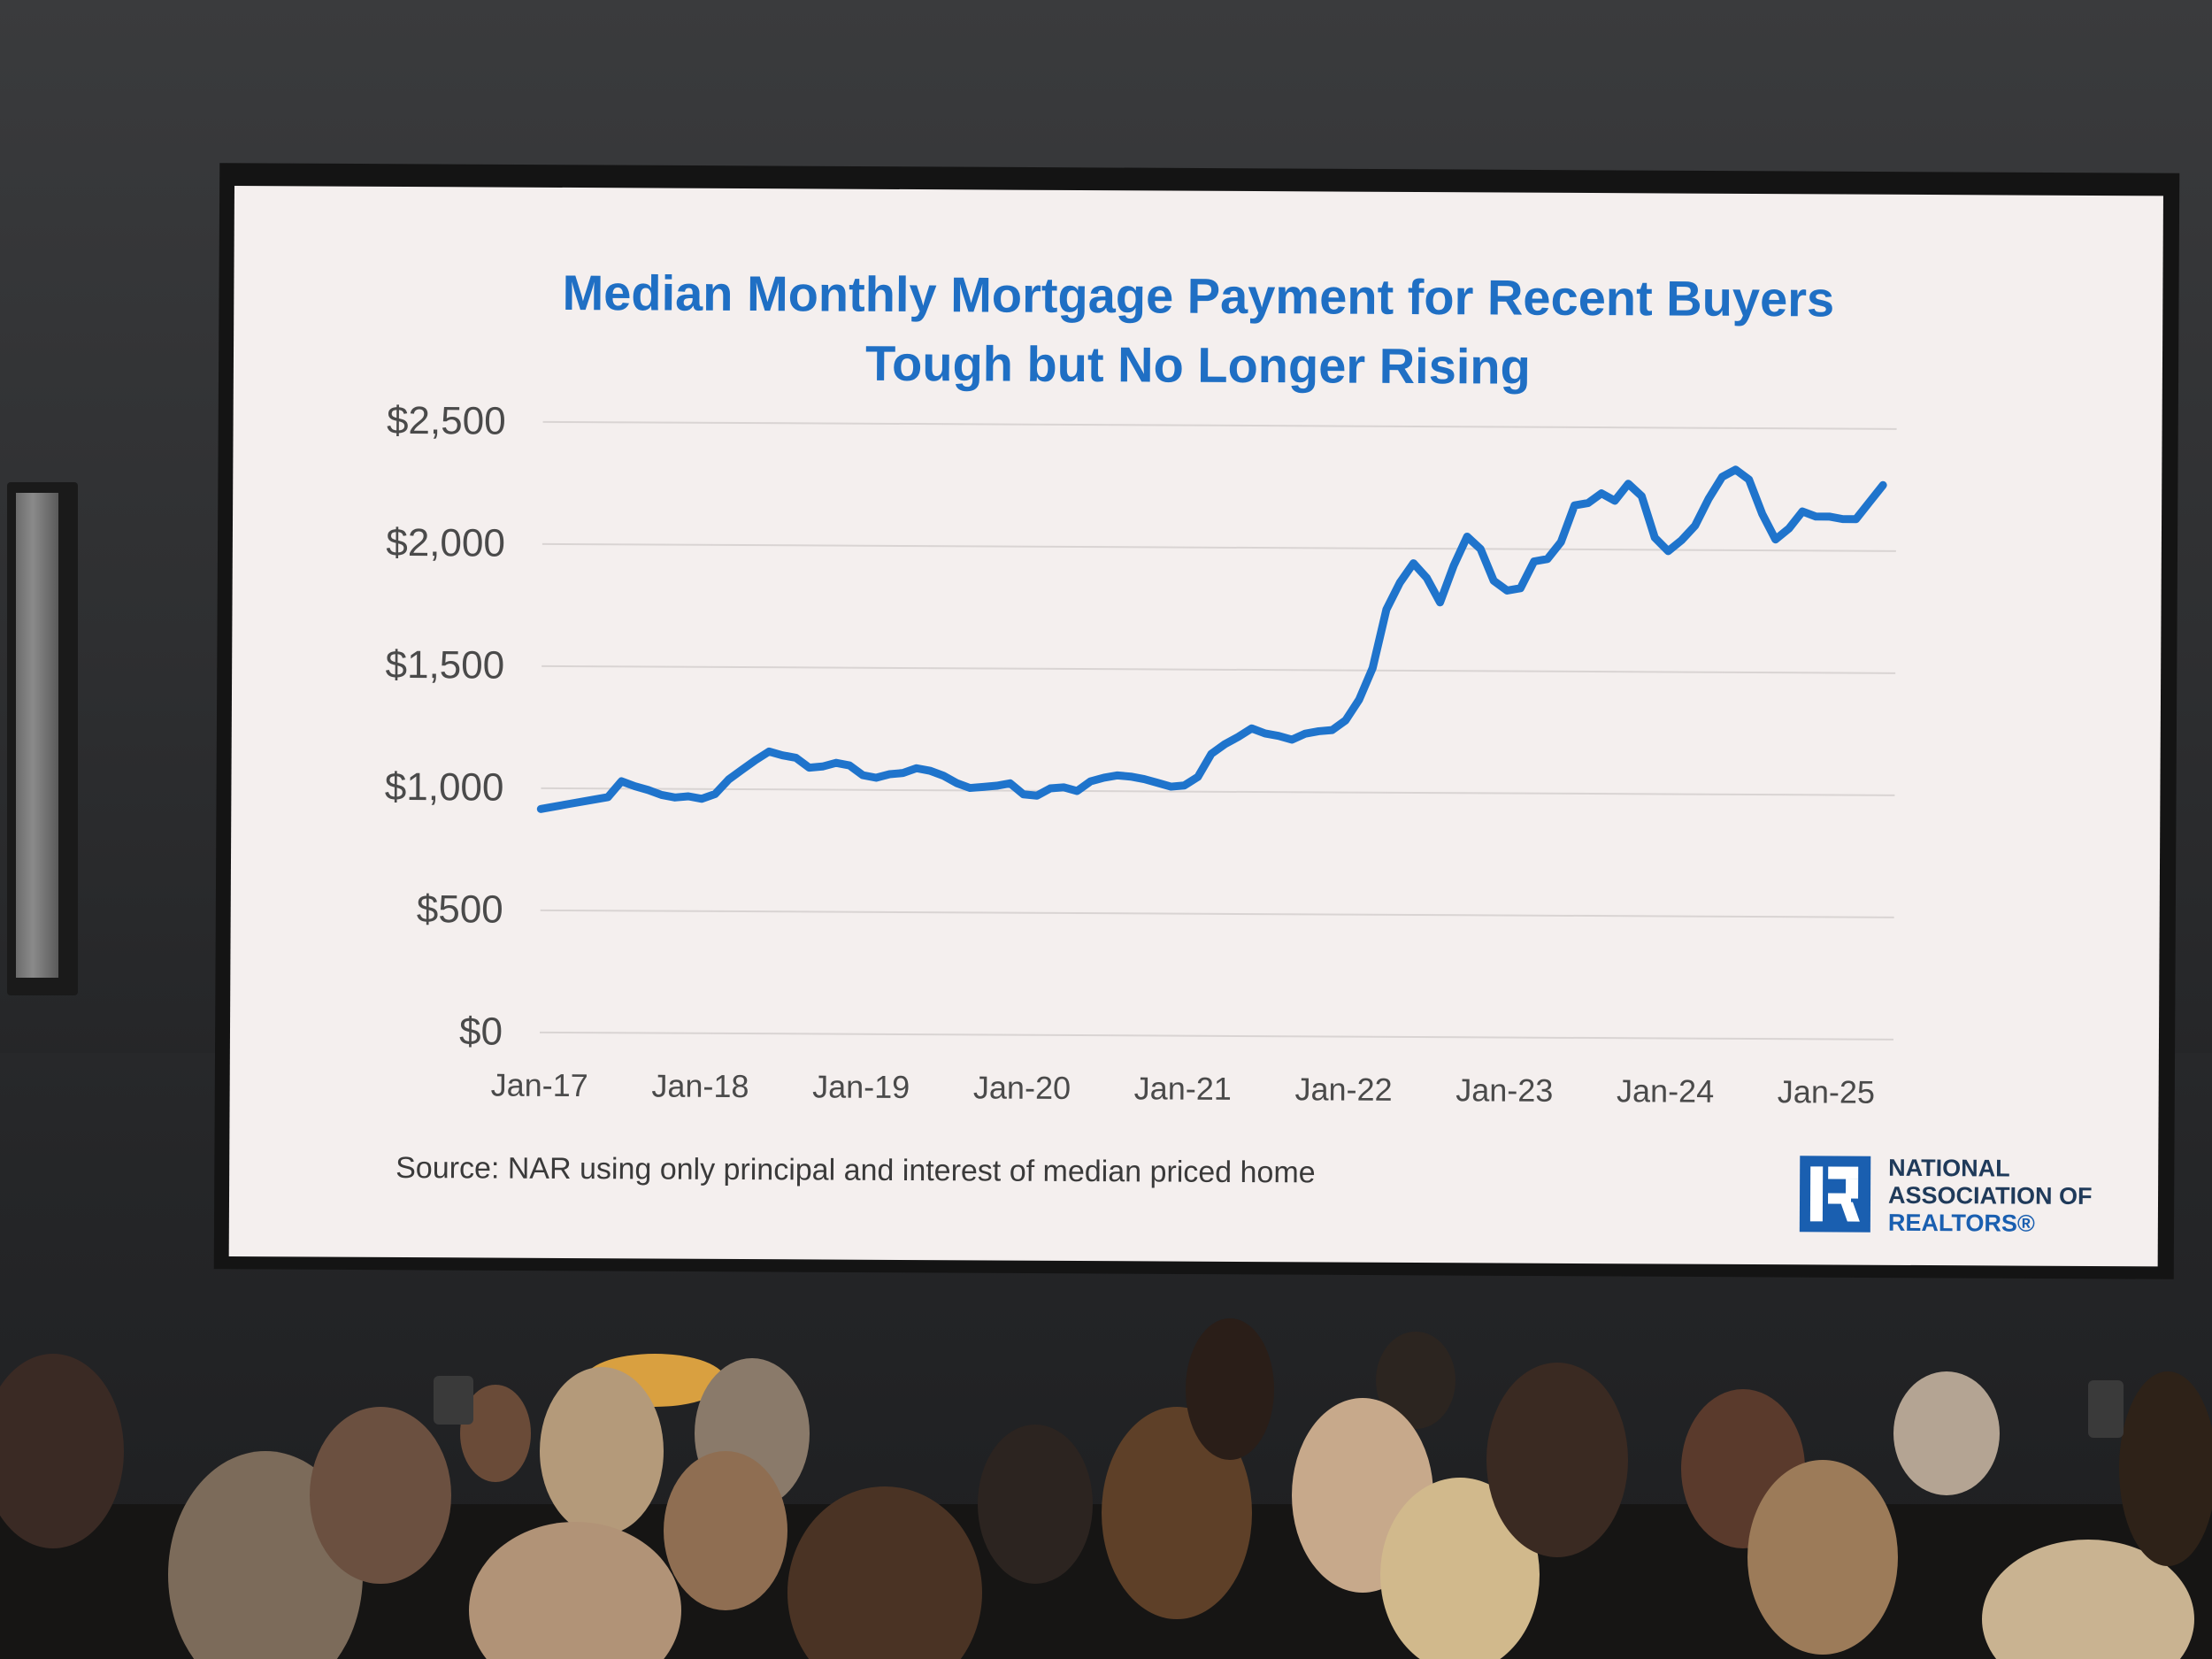  I want to click on x-tick-label: Jan-21, so click(1183, 1088).